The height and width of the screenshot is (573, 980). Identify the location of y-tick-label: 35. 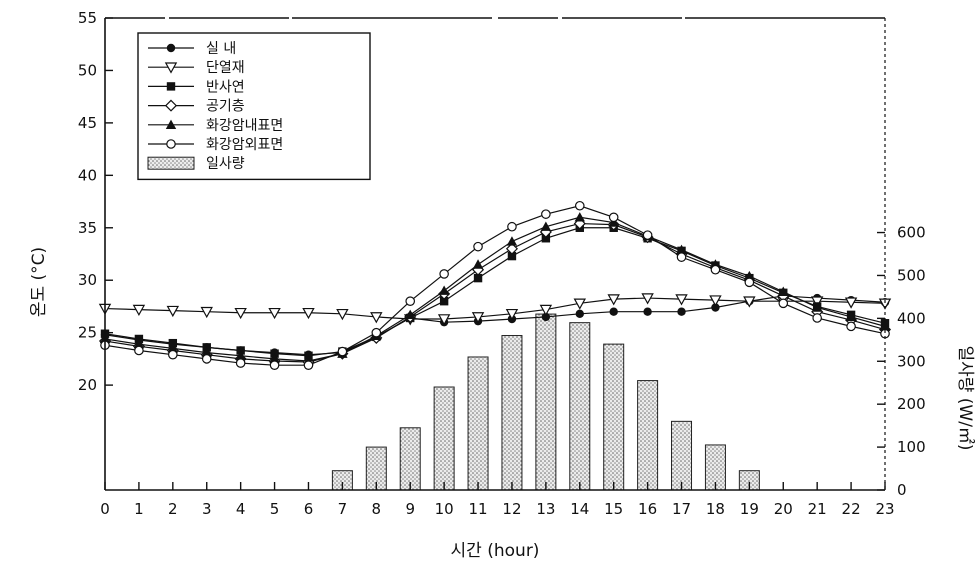
(87, 228).